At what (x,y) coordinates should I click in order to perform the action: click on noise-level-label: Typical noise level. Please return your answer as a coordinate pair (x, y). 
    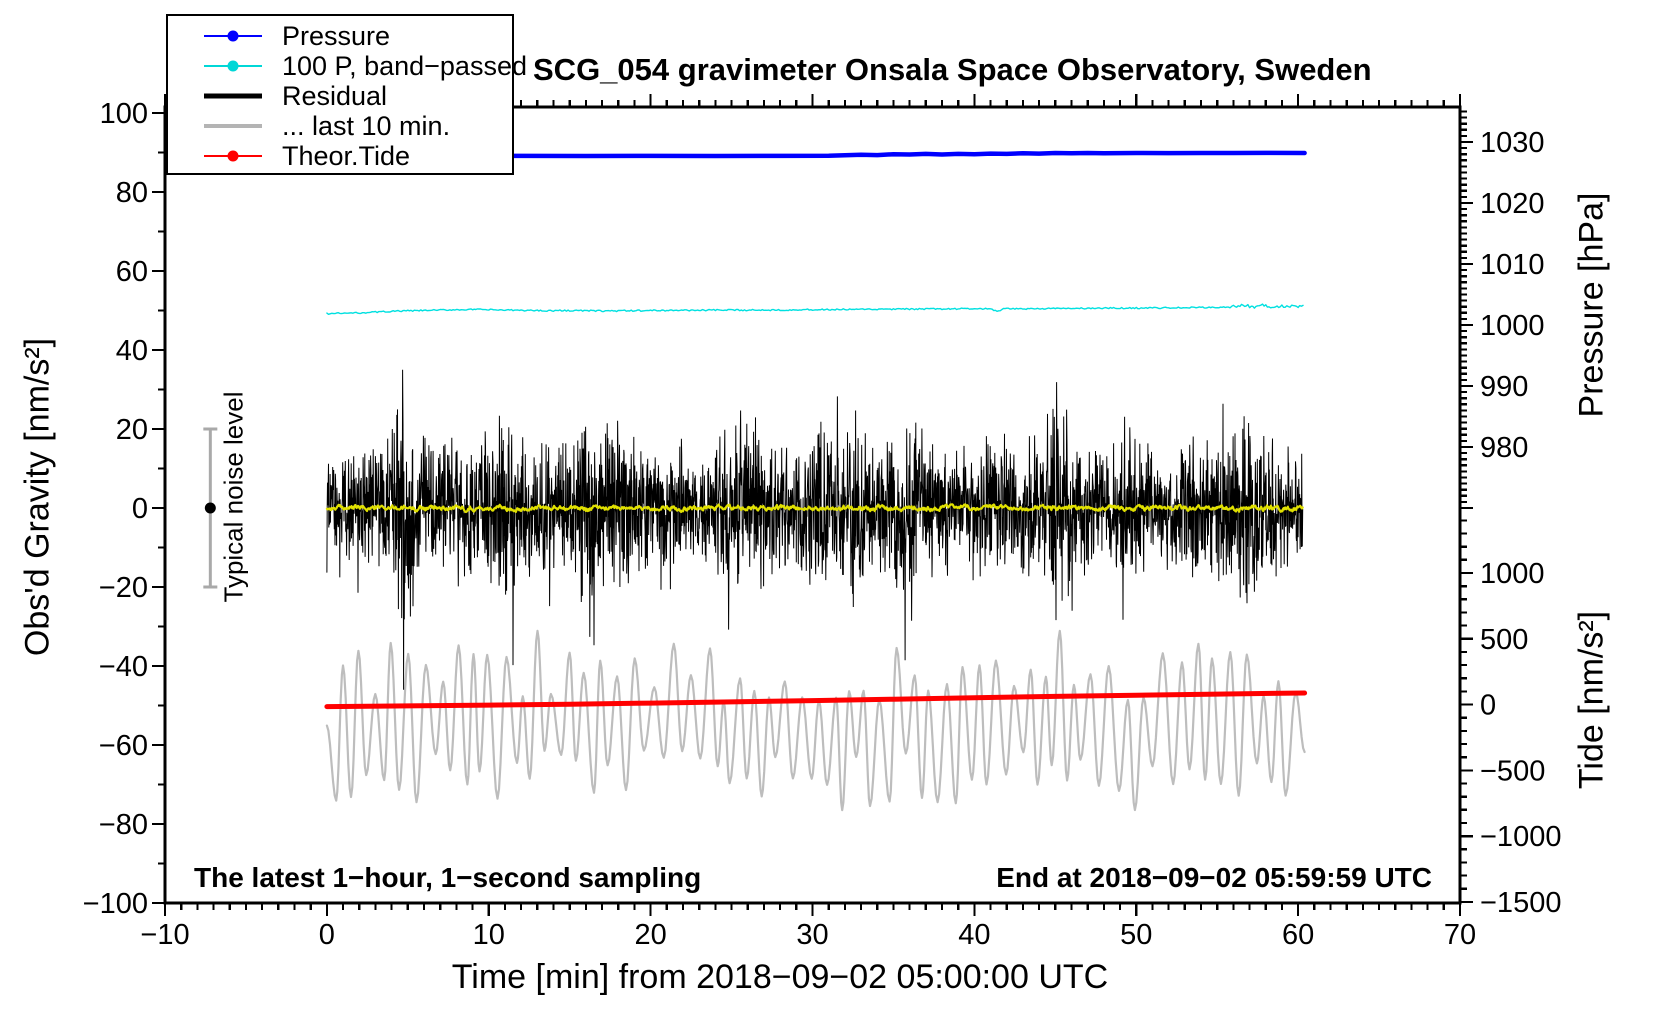
    Looking at the image, I should click on (233, 497).